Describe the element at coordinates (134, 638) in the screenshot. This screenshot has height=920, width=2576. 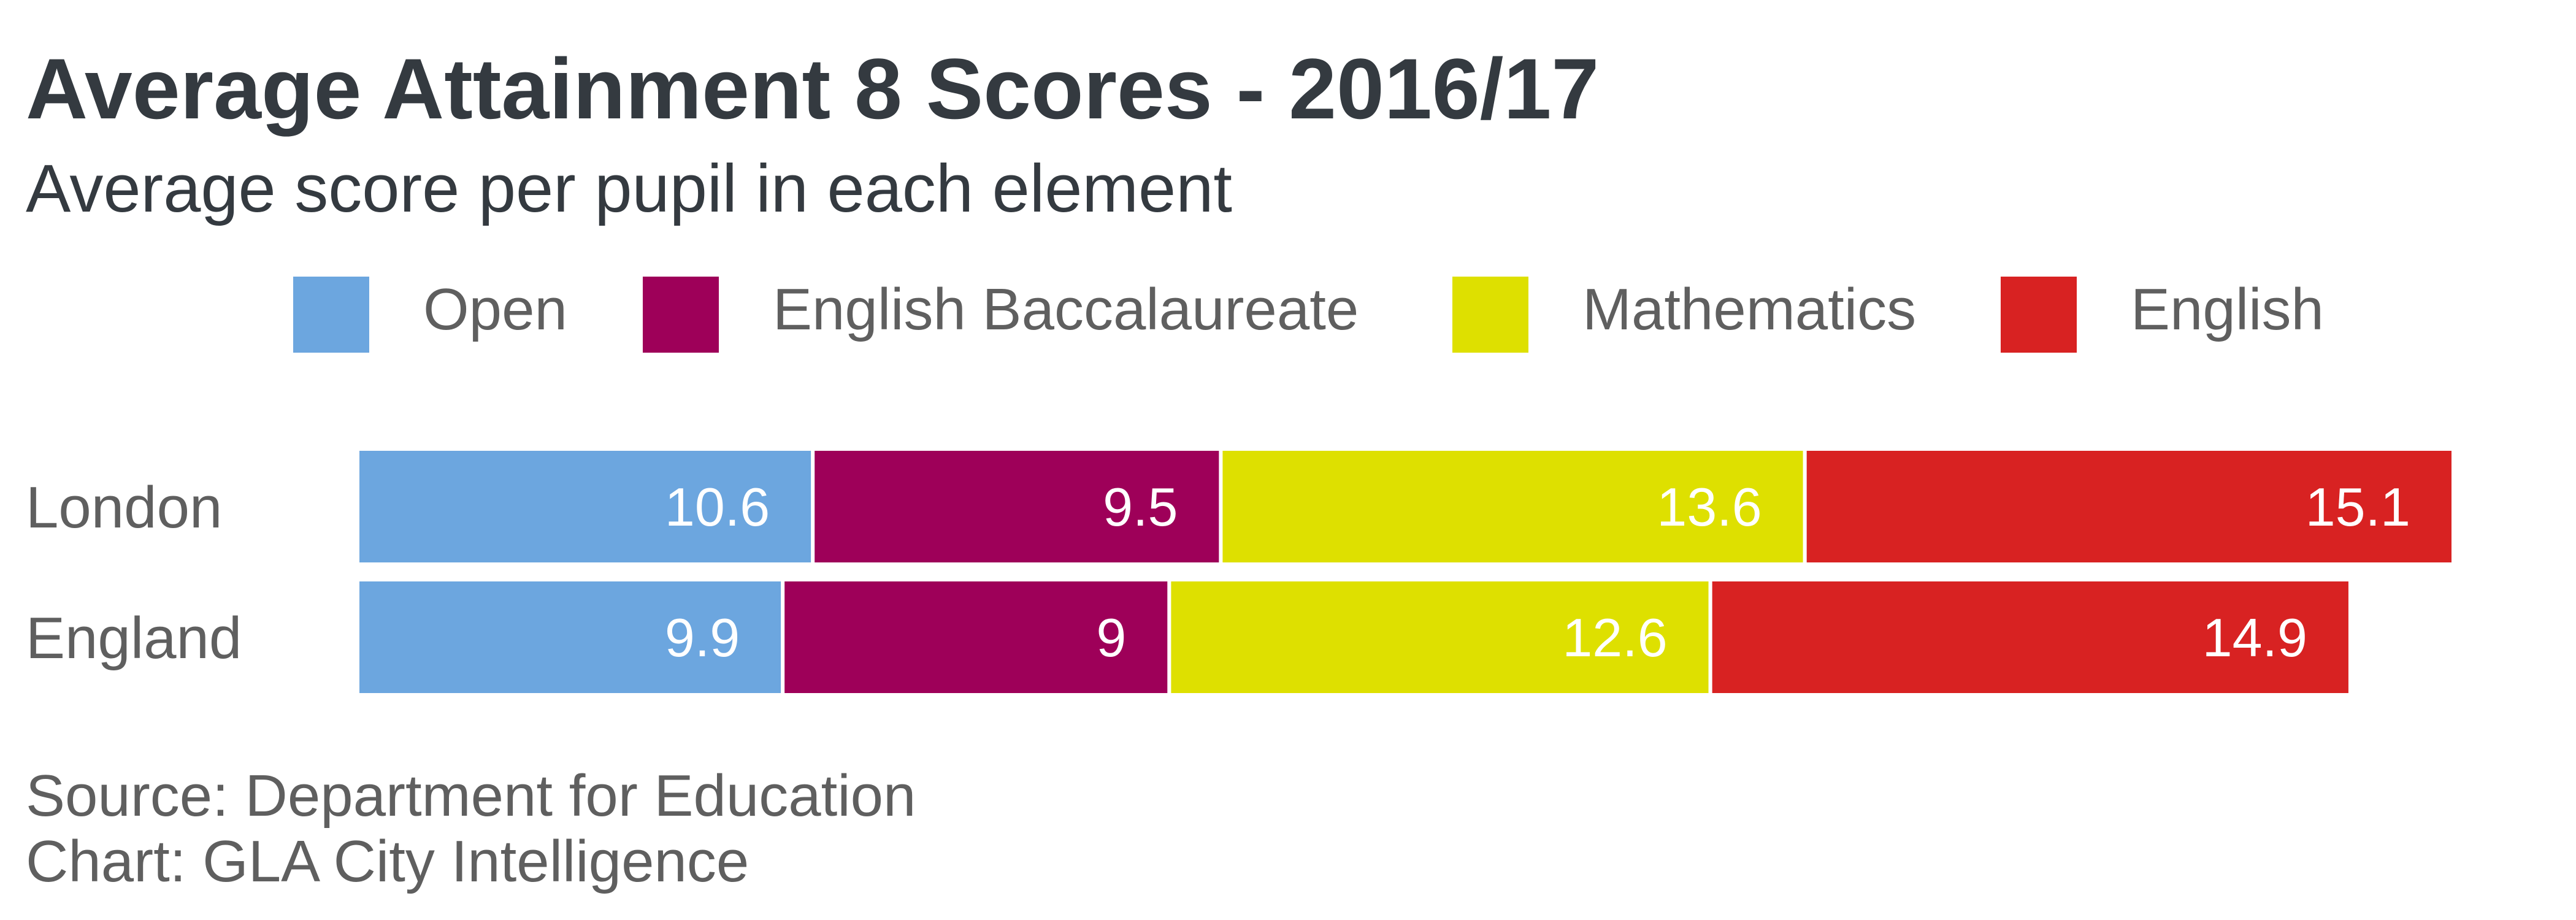
I see `category-label-england: England` at that location.